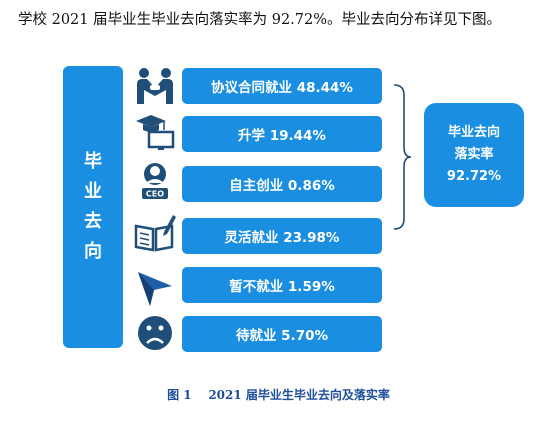 The width and height of the screenshot is (557, 423). Describe the element at coordinates (155, 132) in the screenshot. I see `graduation-cap-screen-icon` at that location.